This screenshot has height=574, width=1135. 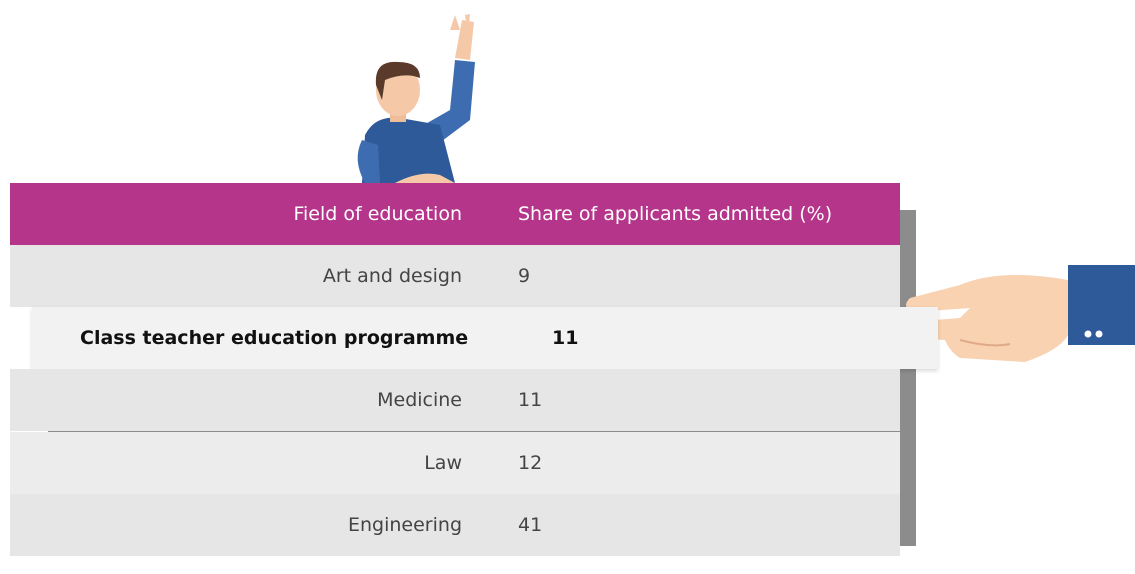 I want to click on table-cell: Medicine, so click(x=419, y=400).